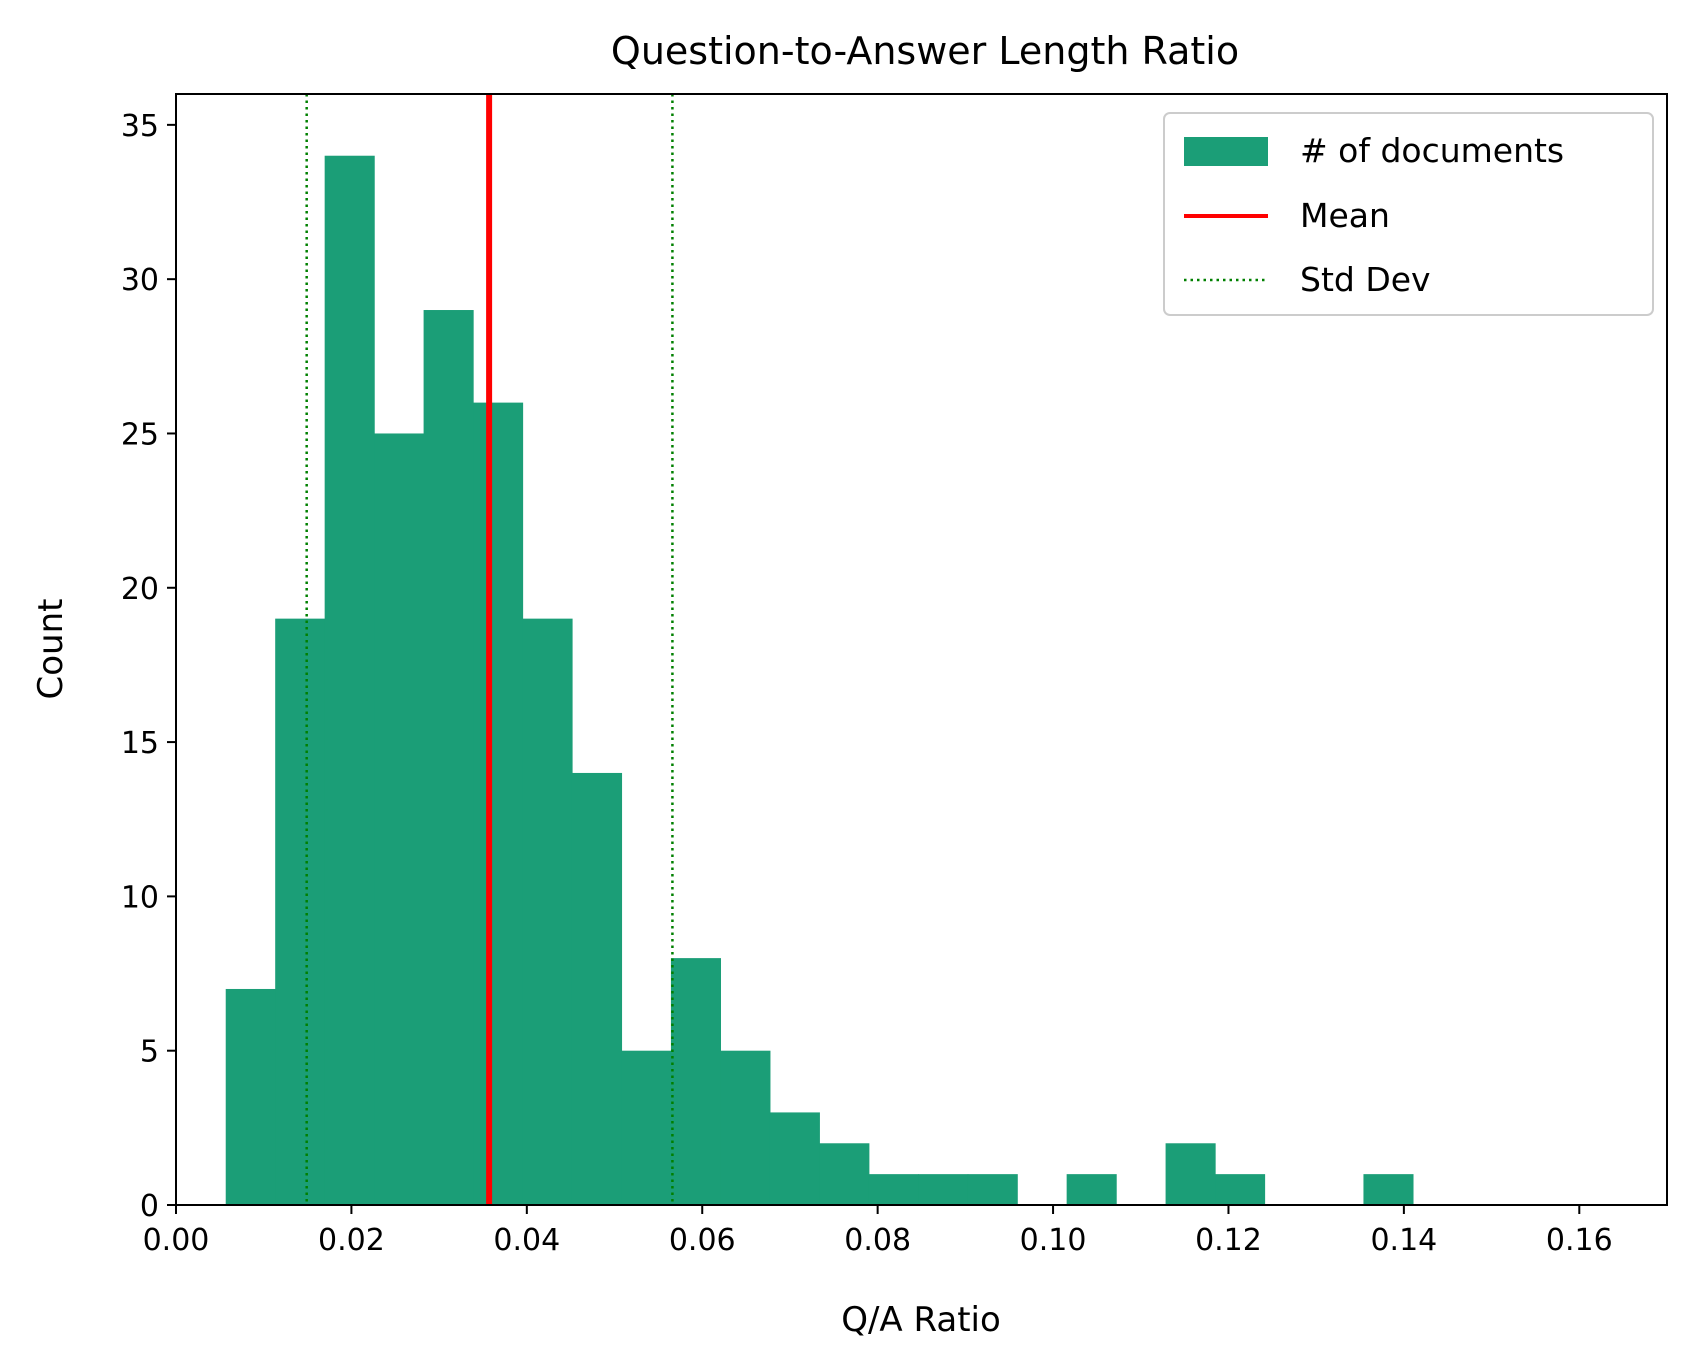  What do you see at coordinates (526, 1240) in the screenshot?
I see `x-tick-label: 0.04` at bounding box center [526, 1240].